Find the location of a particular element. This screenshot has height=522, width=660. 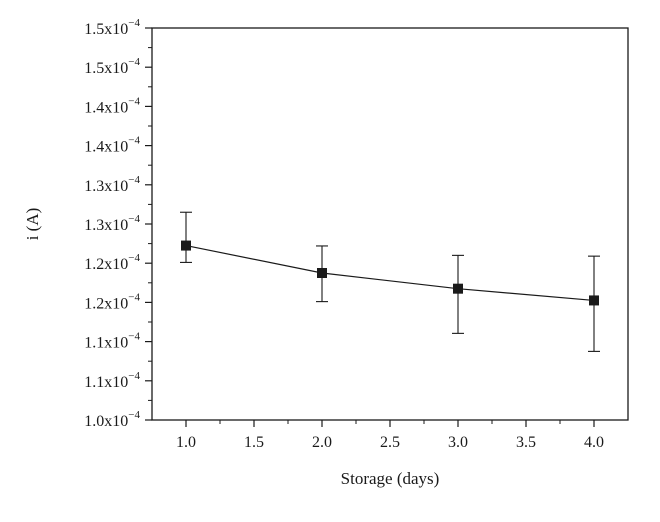

x-tick-label: 2.5 is located at coordinates (390, 442).